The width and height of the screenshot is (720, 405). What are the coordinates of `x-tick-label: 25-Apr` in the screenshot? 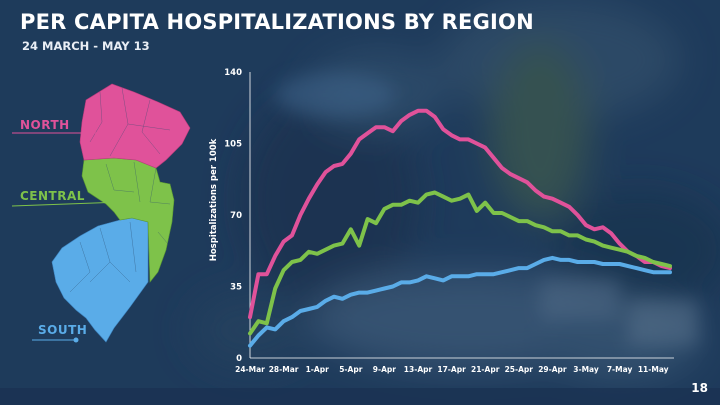 It's located at (519, 369).